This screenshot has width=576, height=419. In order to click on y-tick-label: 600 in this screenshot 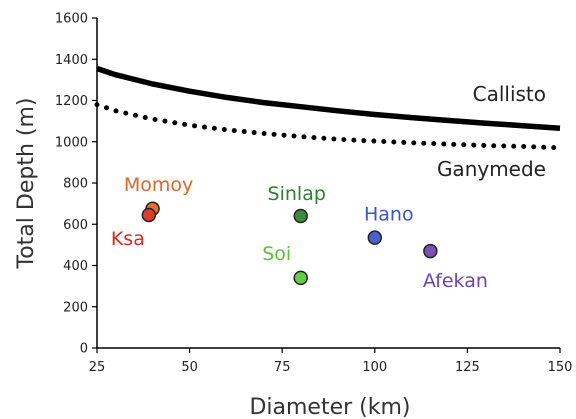, I will do `click(75, 225)`.